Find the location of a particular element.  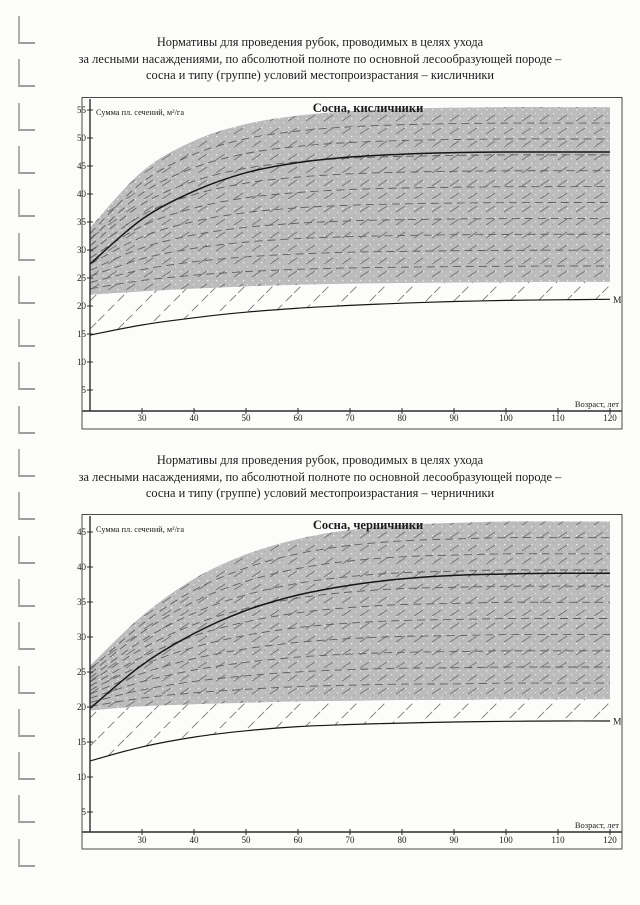

chart-title: Сосна, кисличники is located at coordinates (368, 108).